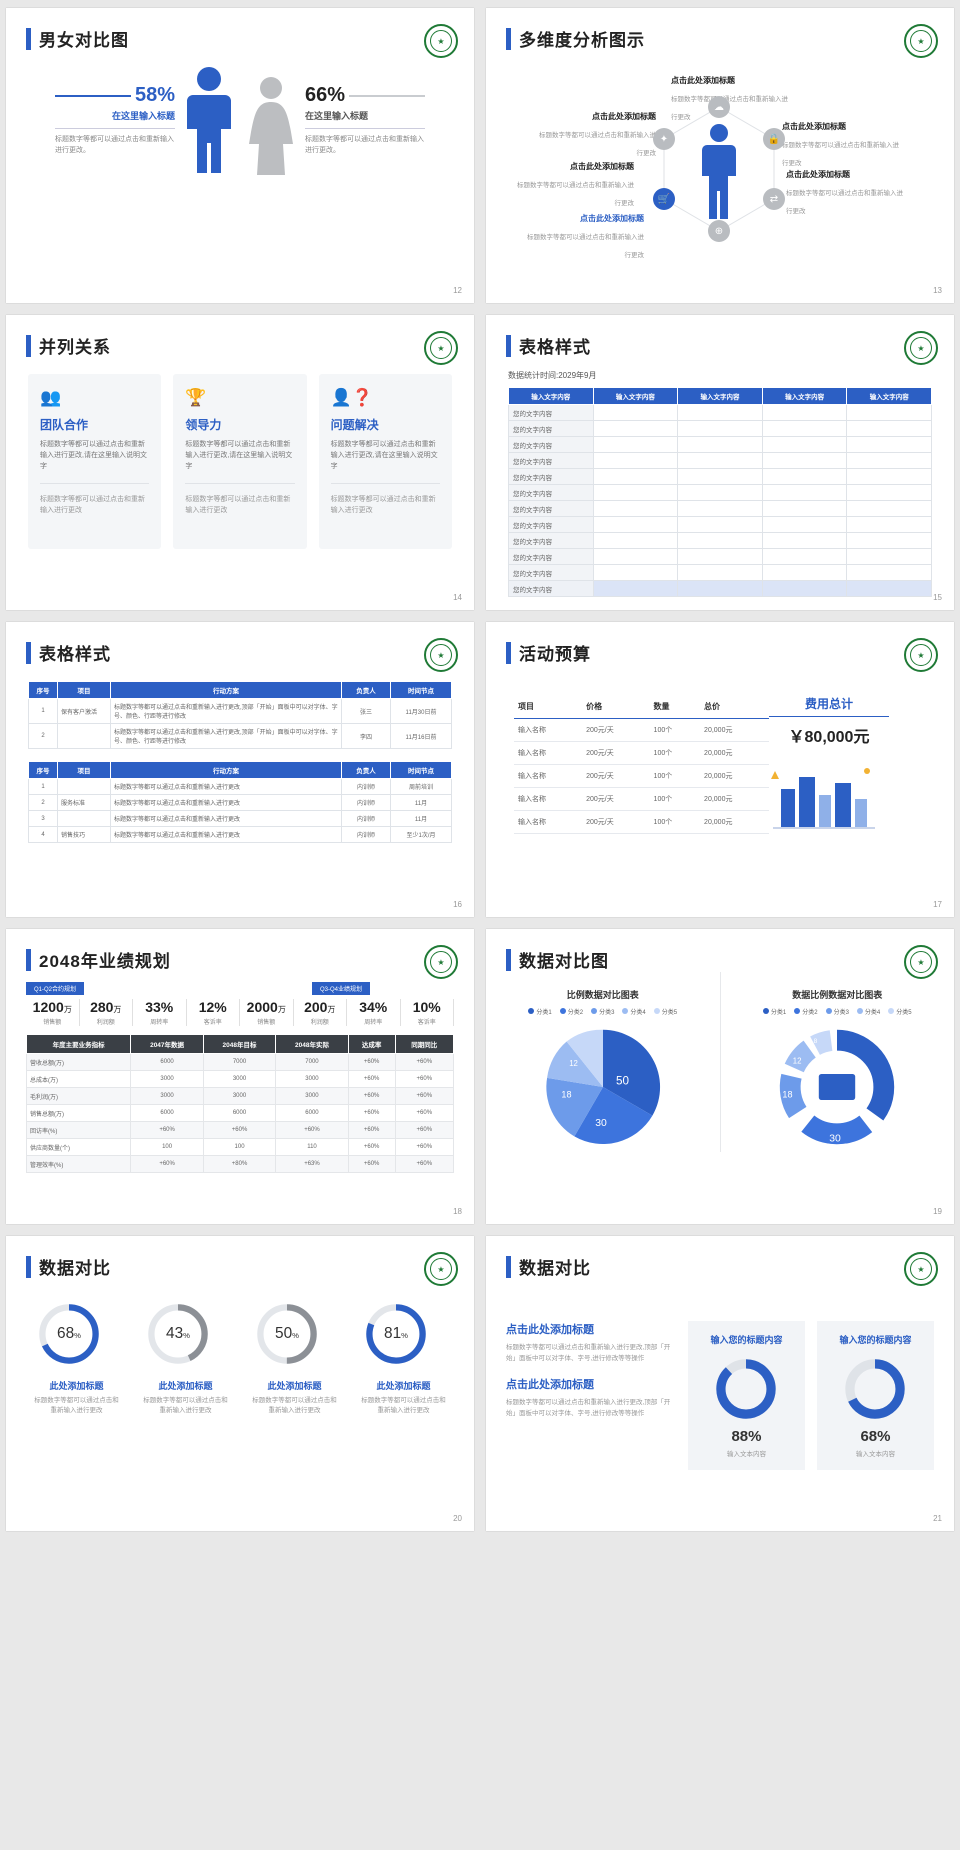 This screenshot has height=1850, width=960. I want to click on left-stat-line: 58%, so click(115, 95).